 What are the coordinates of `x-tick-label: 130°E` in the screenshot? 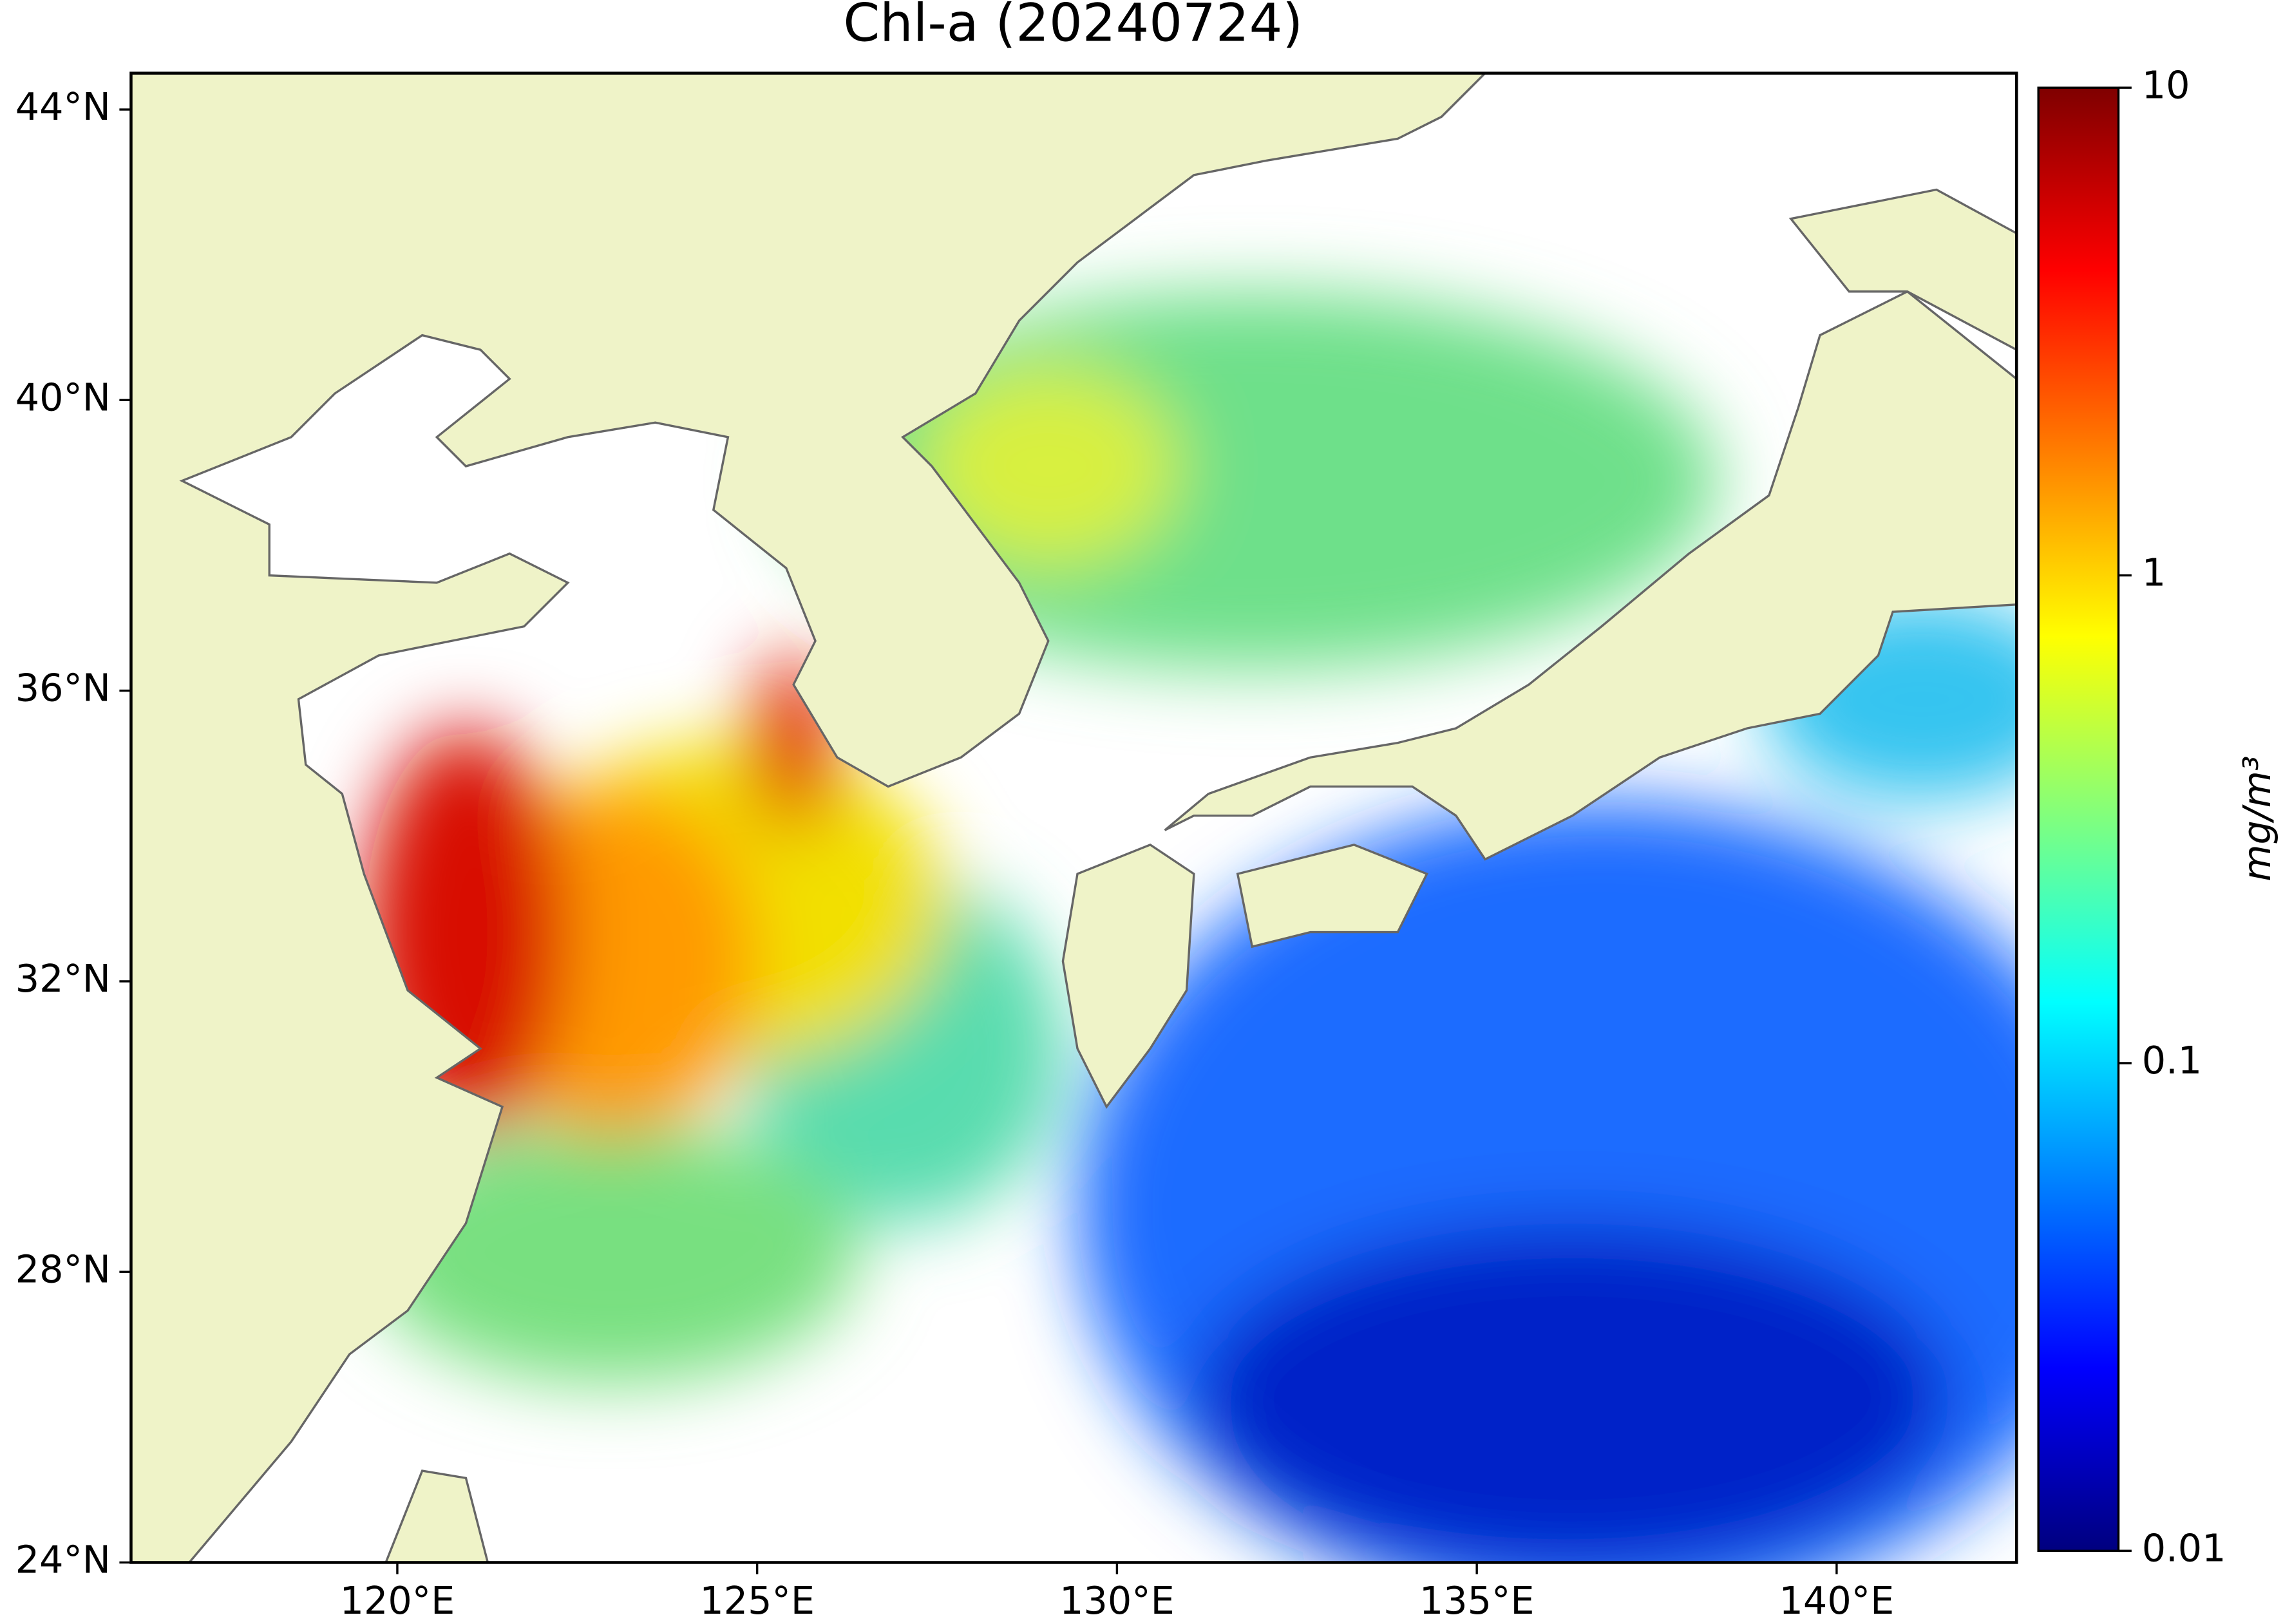 It's located at (1117, 1601).